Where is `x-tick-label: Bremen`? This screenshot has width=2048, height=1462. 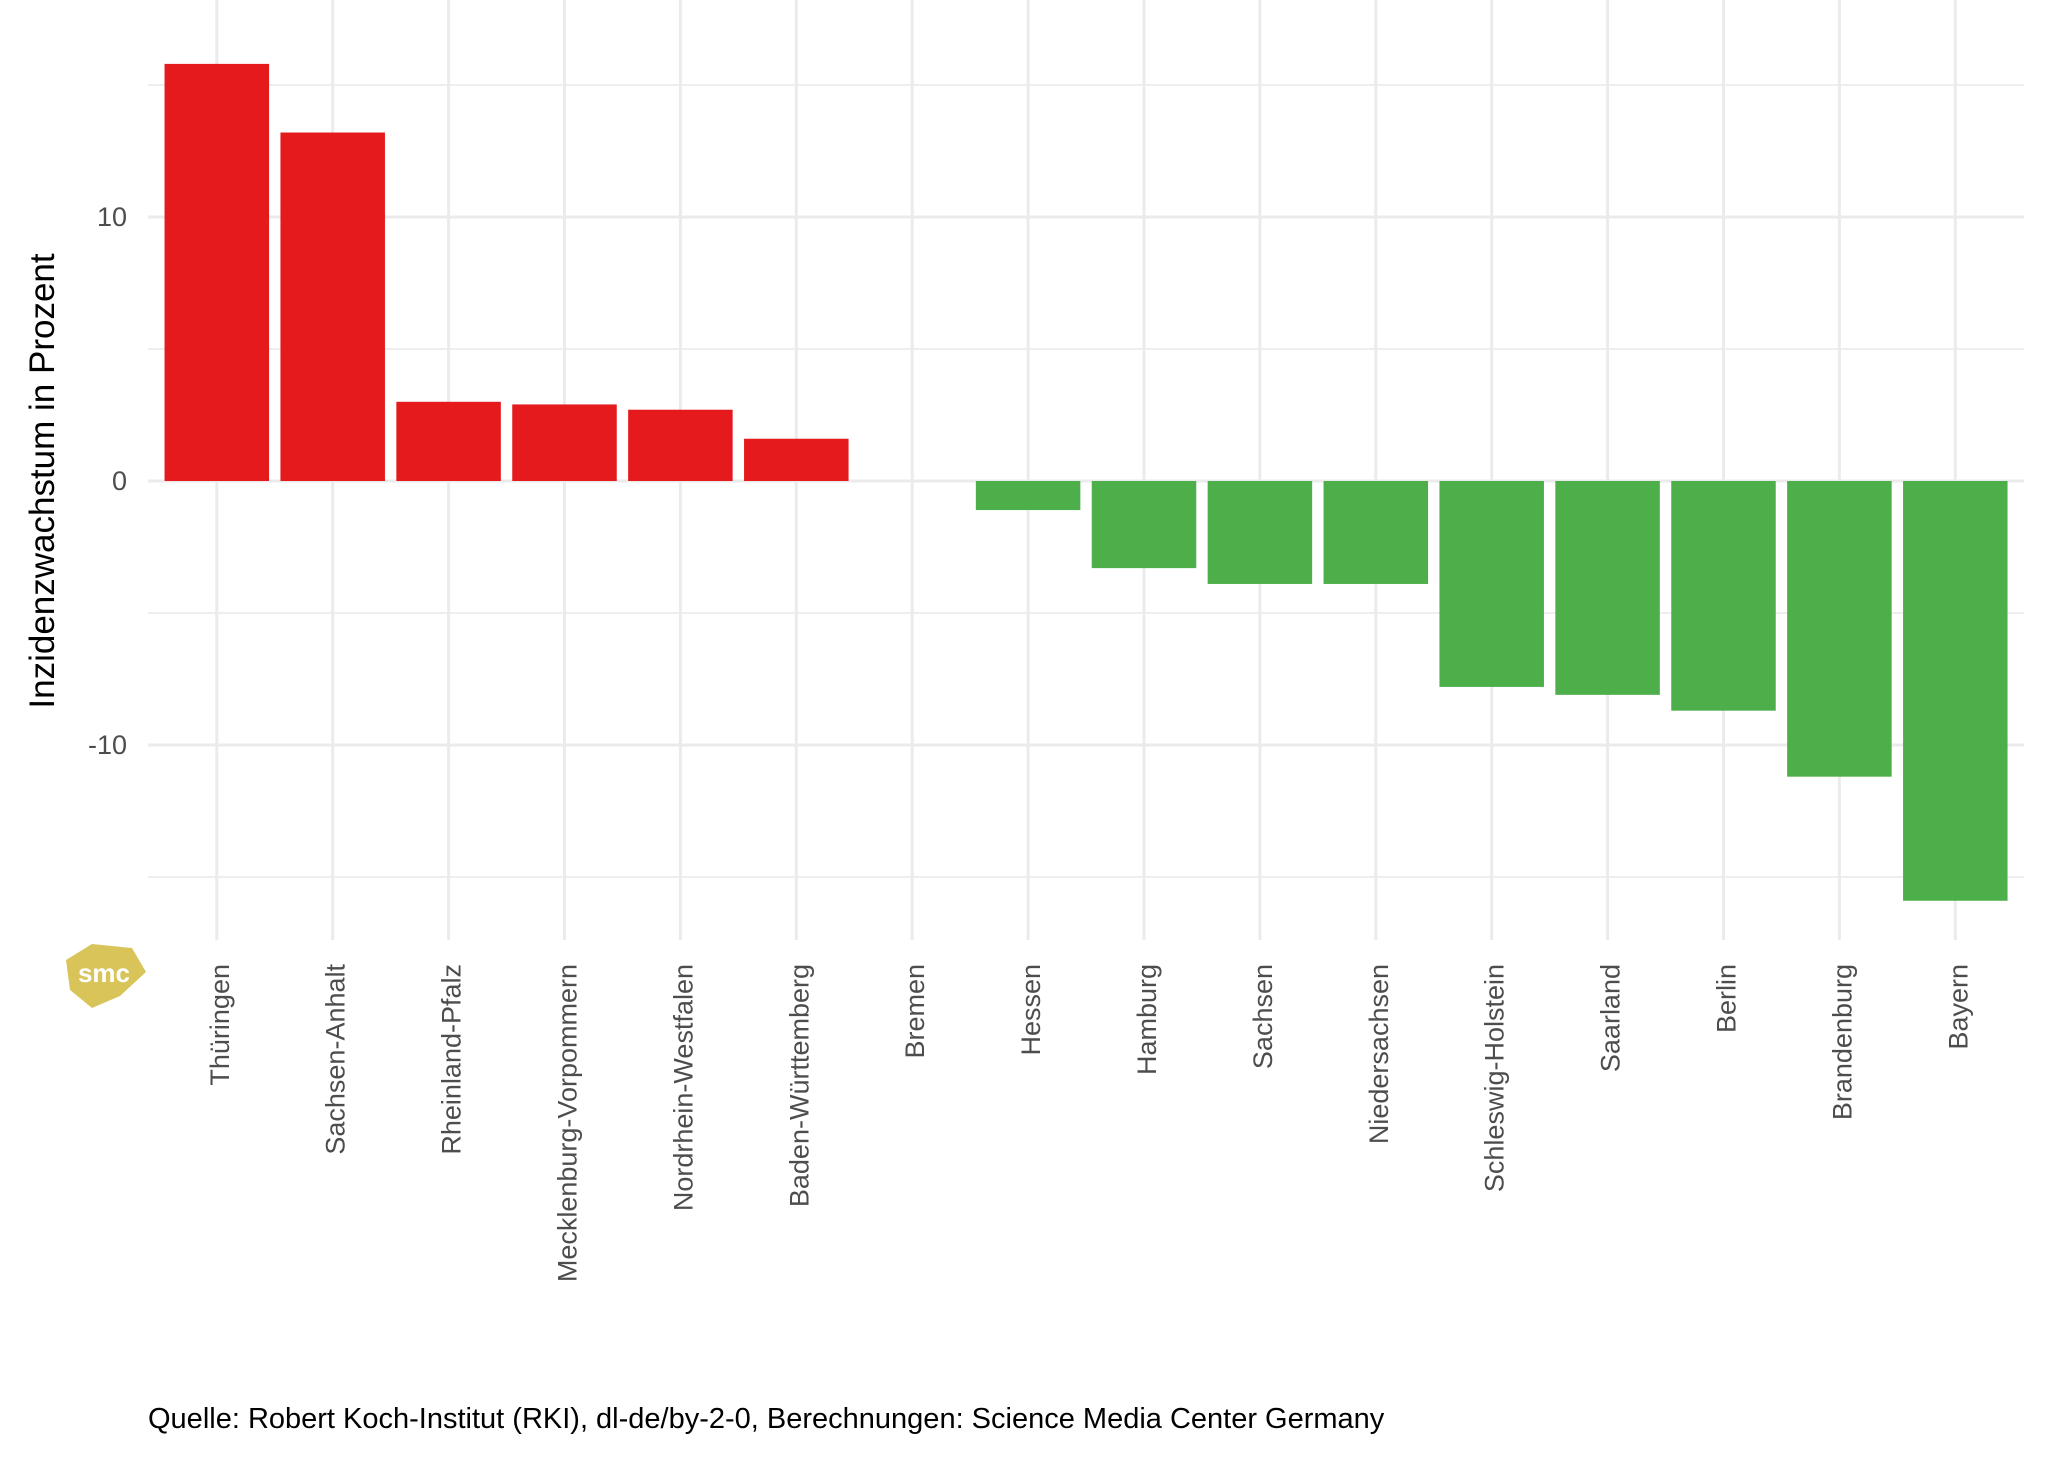 x-tick-label: Bremen is located at coordinates (915, 1011).